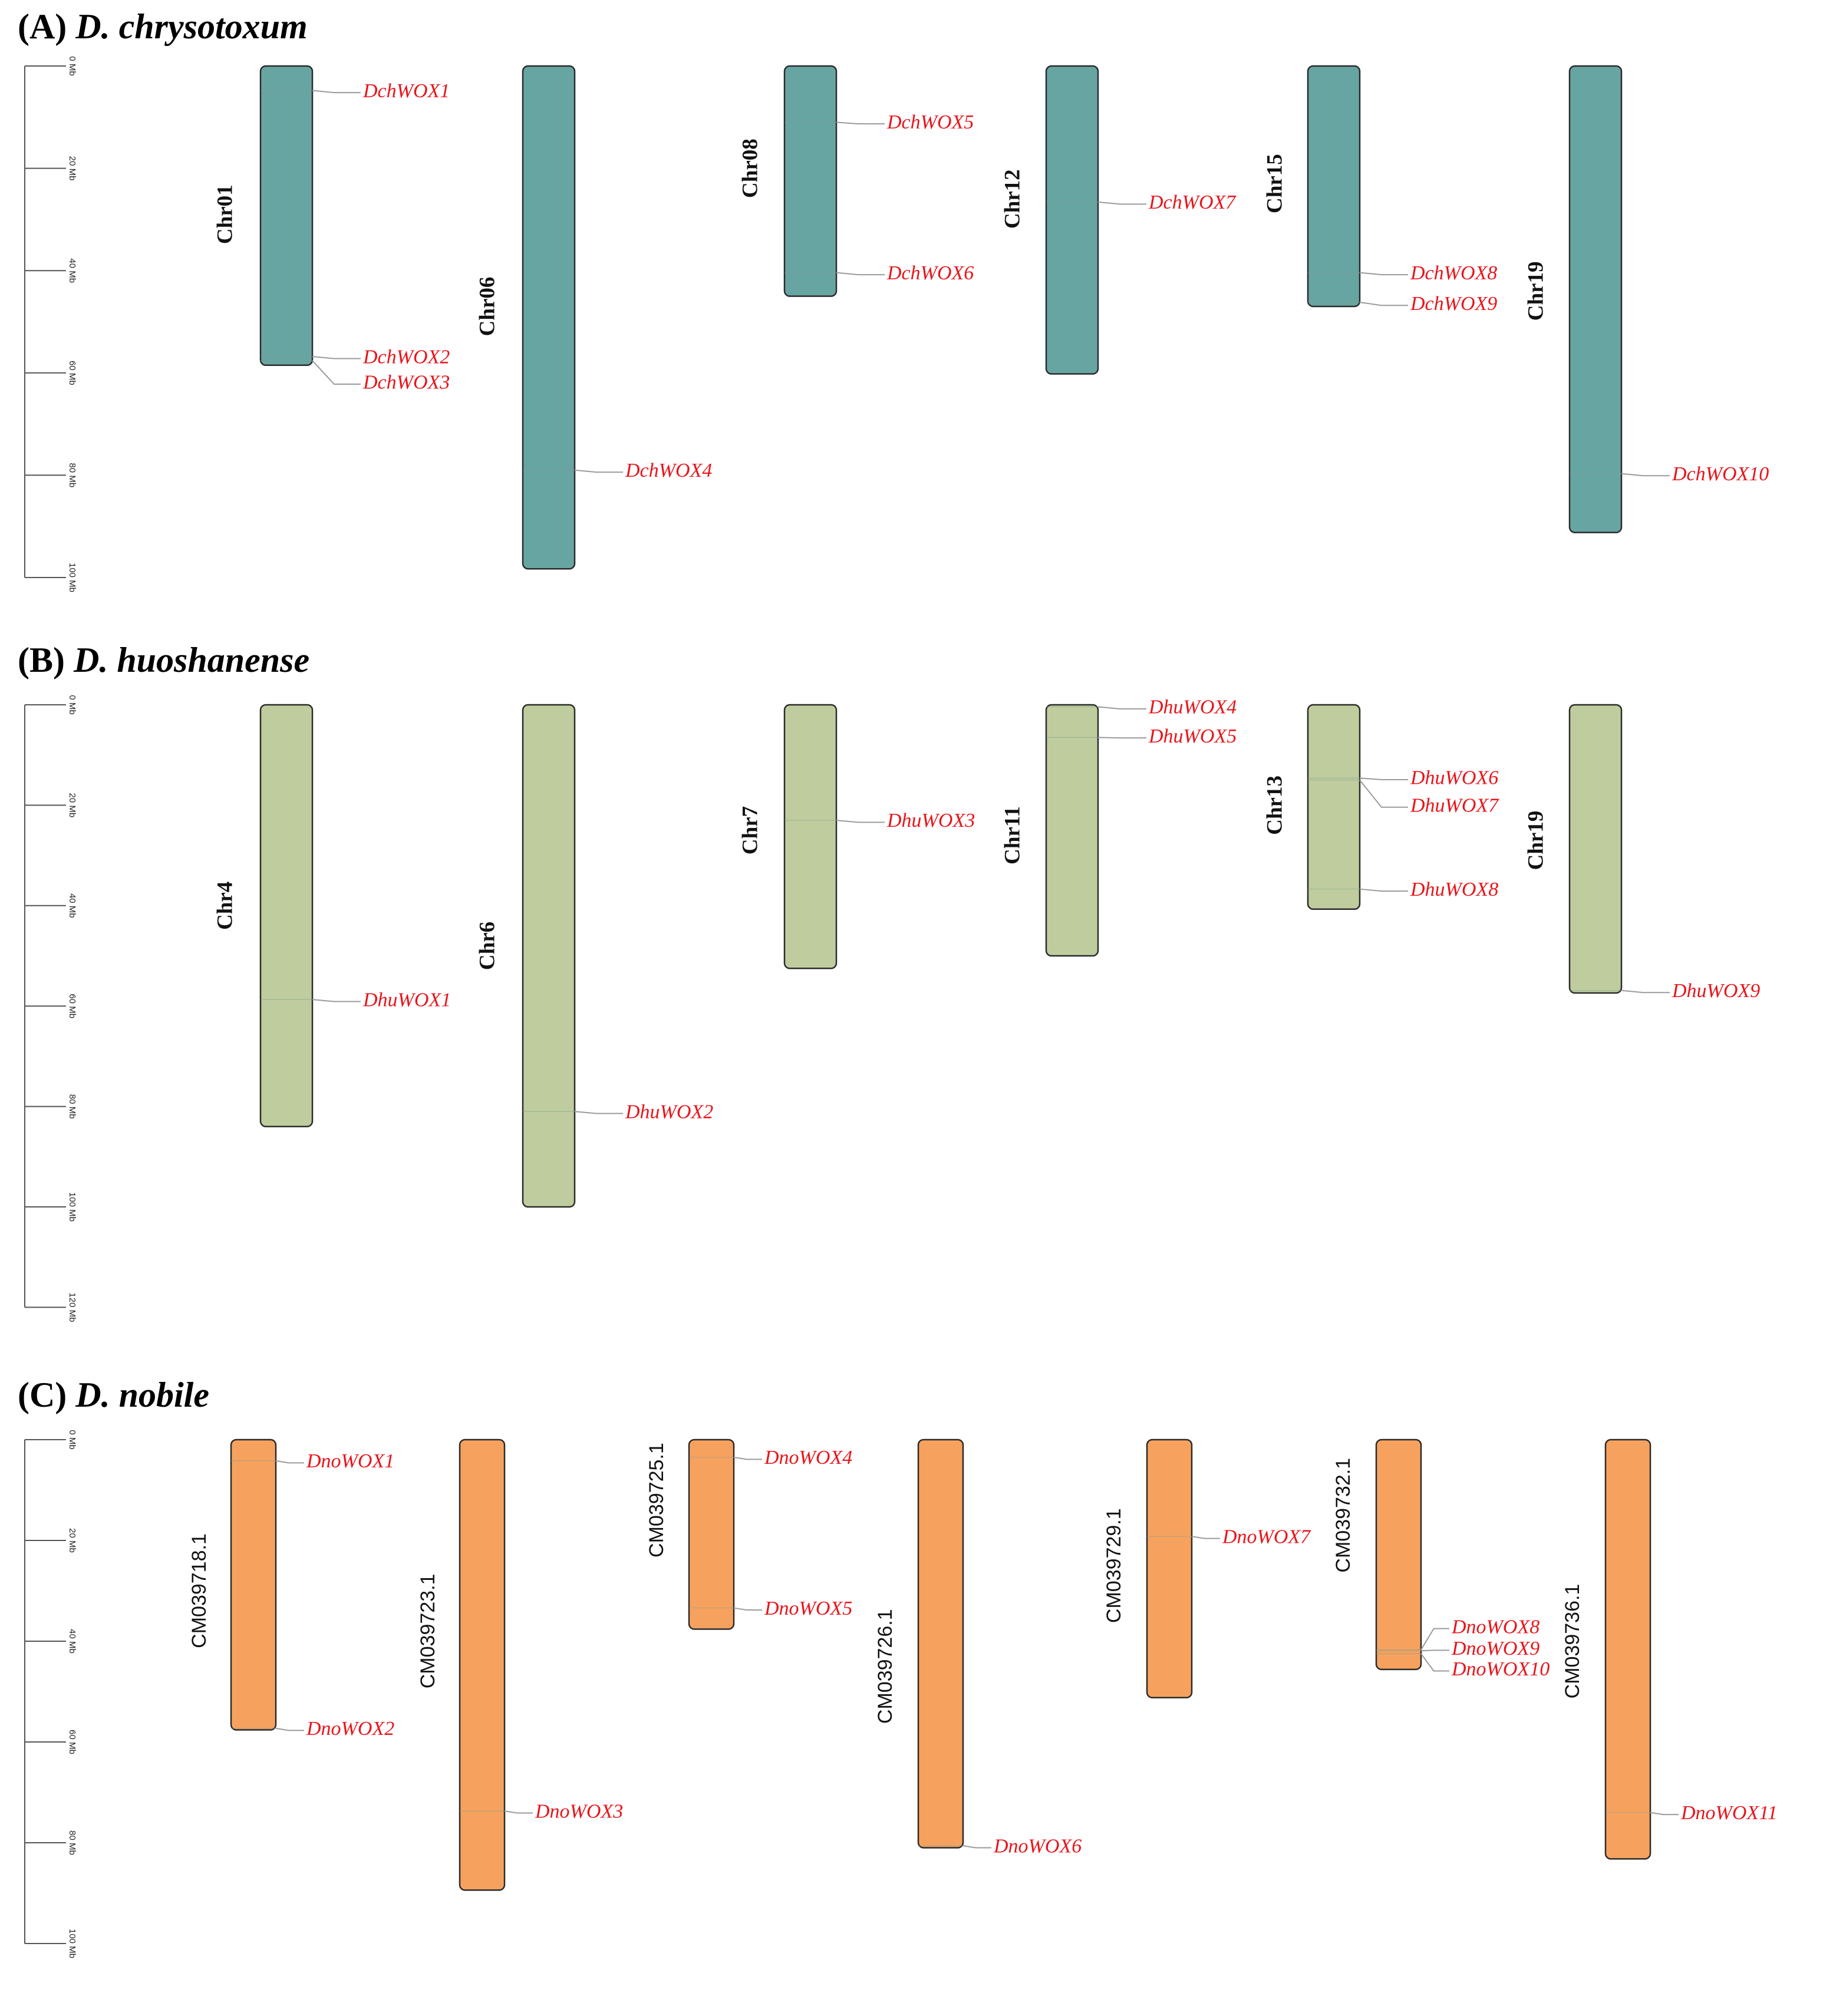 This screenshot has width=1823, height=2016. Describe the element at coordinates (350, 1729) in the screenshot. I see `gene-label-dnowox2: DnoWOX2` at that location.